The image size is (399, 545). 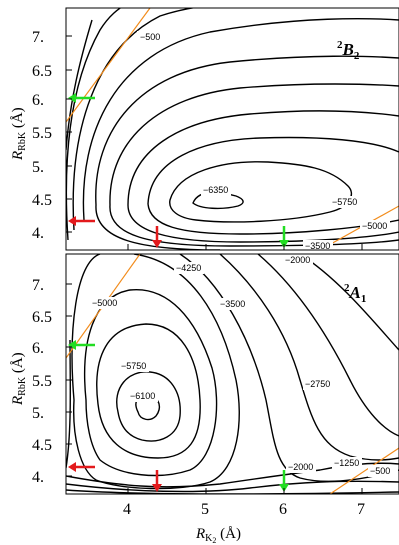 I want to click on top-ytick-7: 7., so click(x=38, y=37).